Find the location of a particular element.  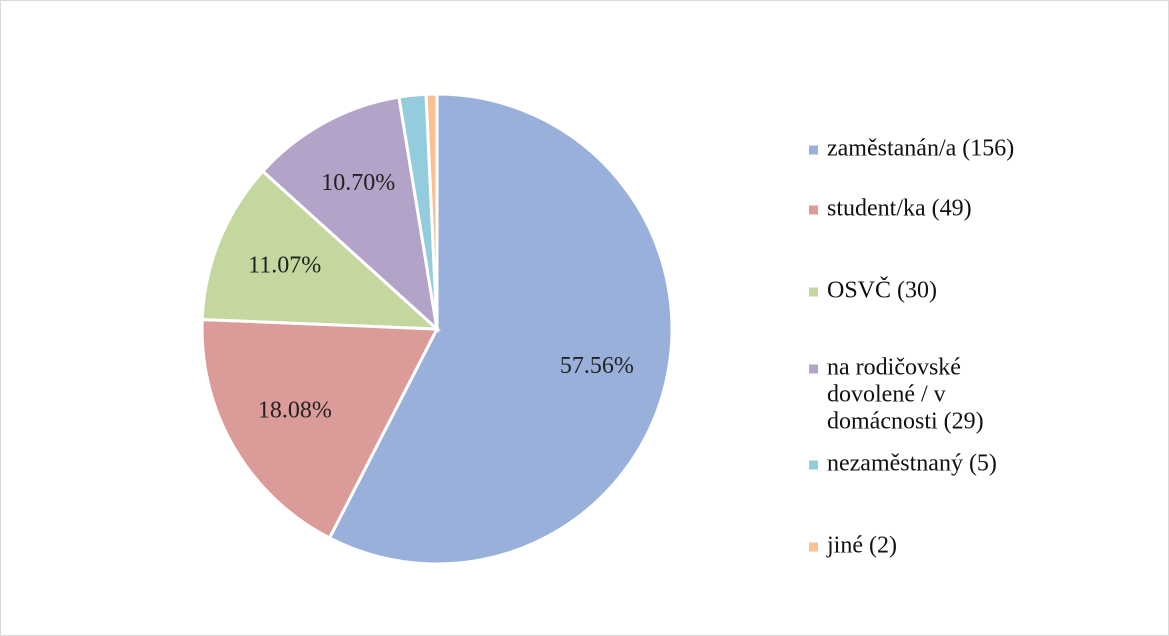

legend-label: OSVČ (30) is located at coordinates (882, 290).